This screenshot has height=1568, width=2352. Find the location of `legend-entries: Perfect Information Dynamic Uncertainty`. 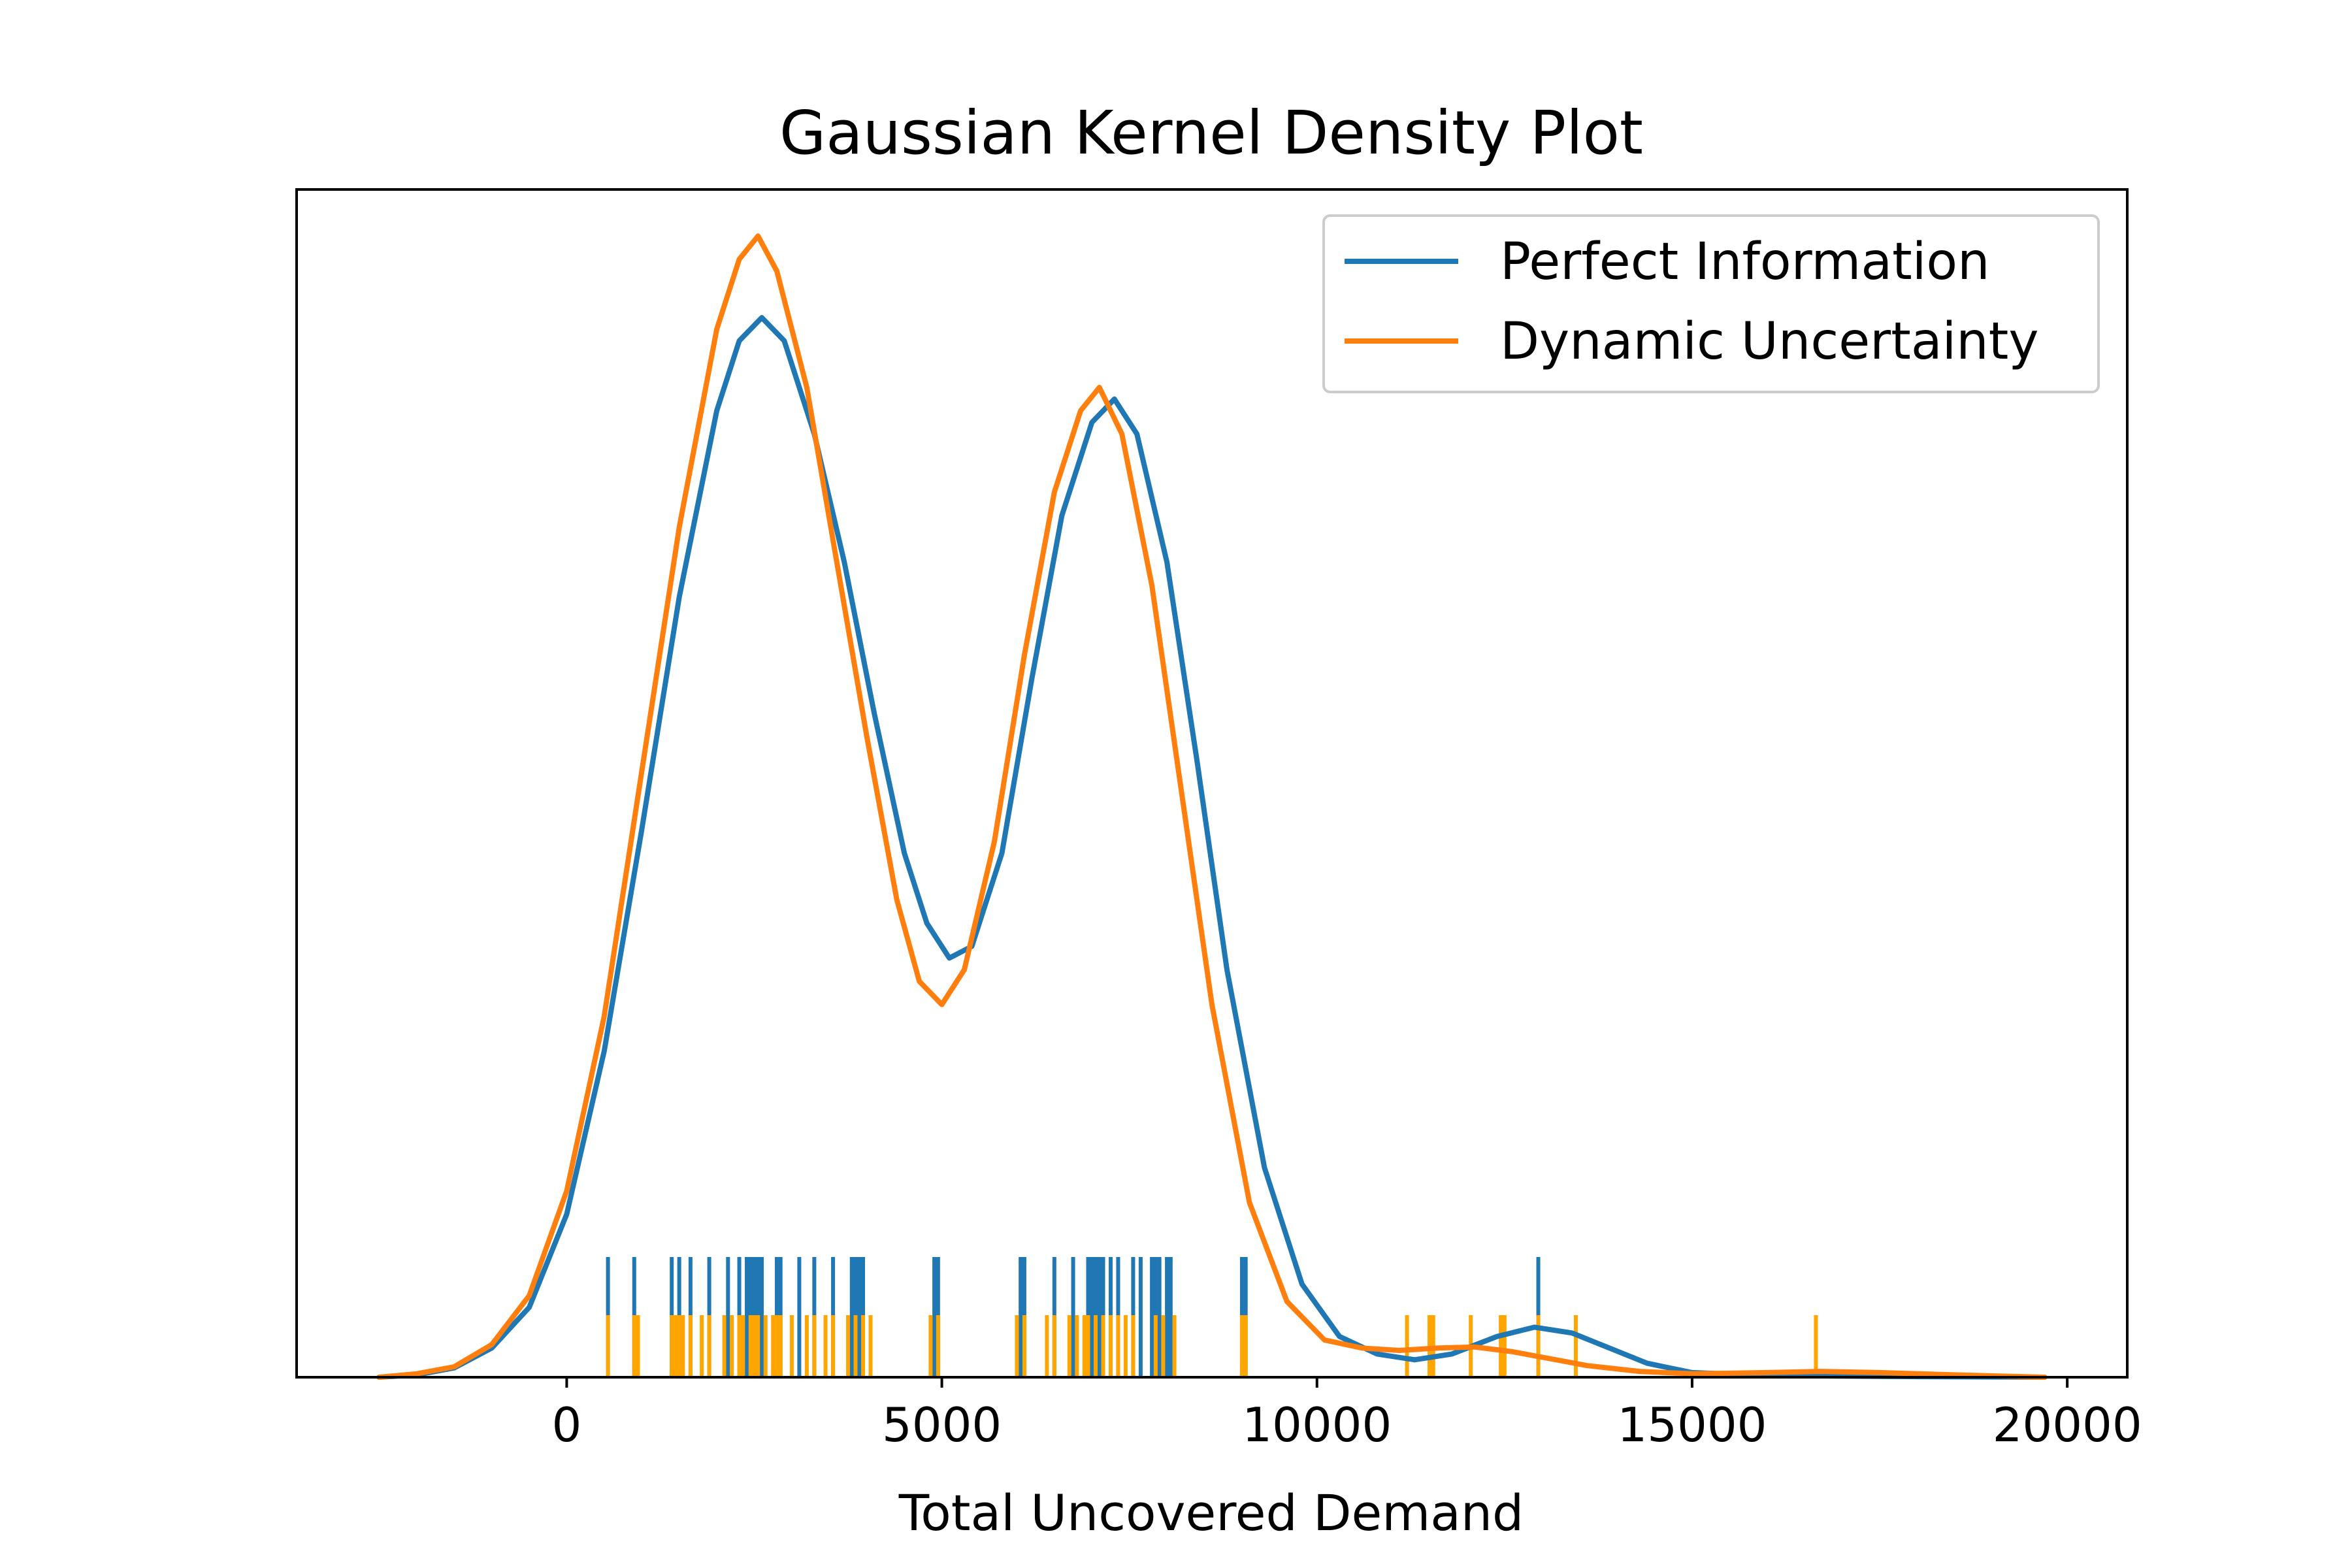

legend-entries: Perfect Information Dynamic Uncertainty is located at coordinates (1691, 302).